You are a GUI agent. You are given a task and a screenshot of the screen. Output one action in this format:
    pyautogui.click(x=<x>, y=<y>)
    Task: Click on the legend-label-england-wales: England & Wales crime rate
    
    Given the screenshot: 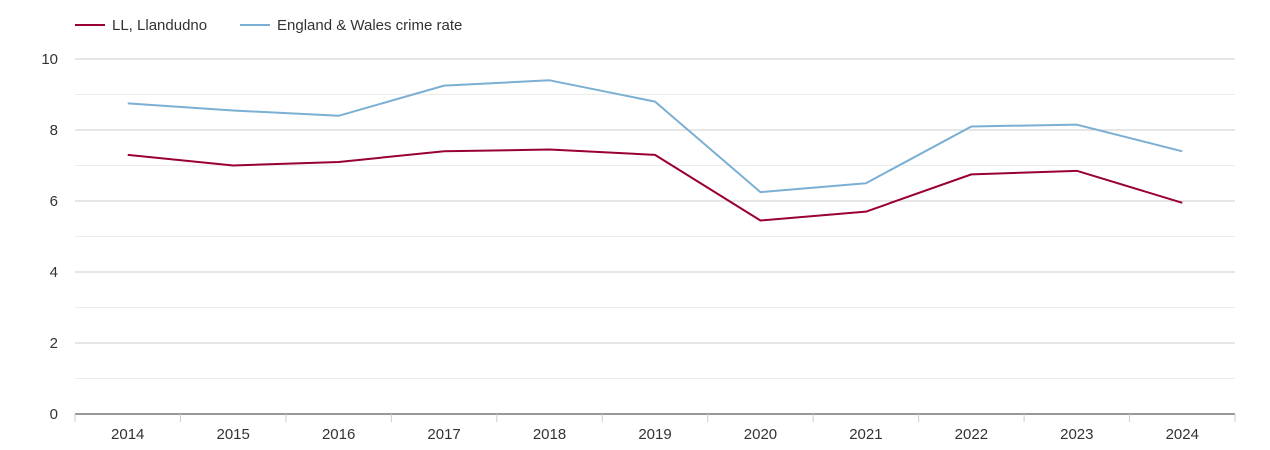 What is the action you would take?
    pyautogui.click(x=369, y=25)
    